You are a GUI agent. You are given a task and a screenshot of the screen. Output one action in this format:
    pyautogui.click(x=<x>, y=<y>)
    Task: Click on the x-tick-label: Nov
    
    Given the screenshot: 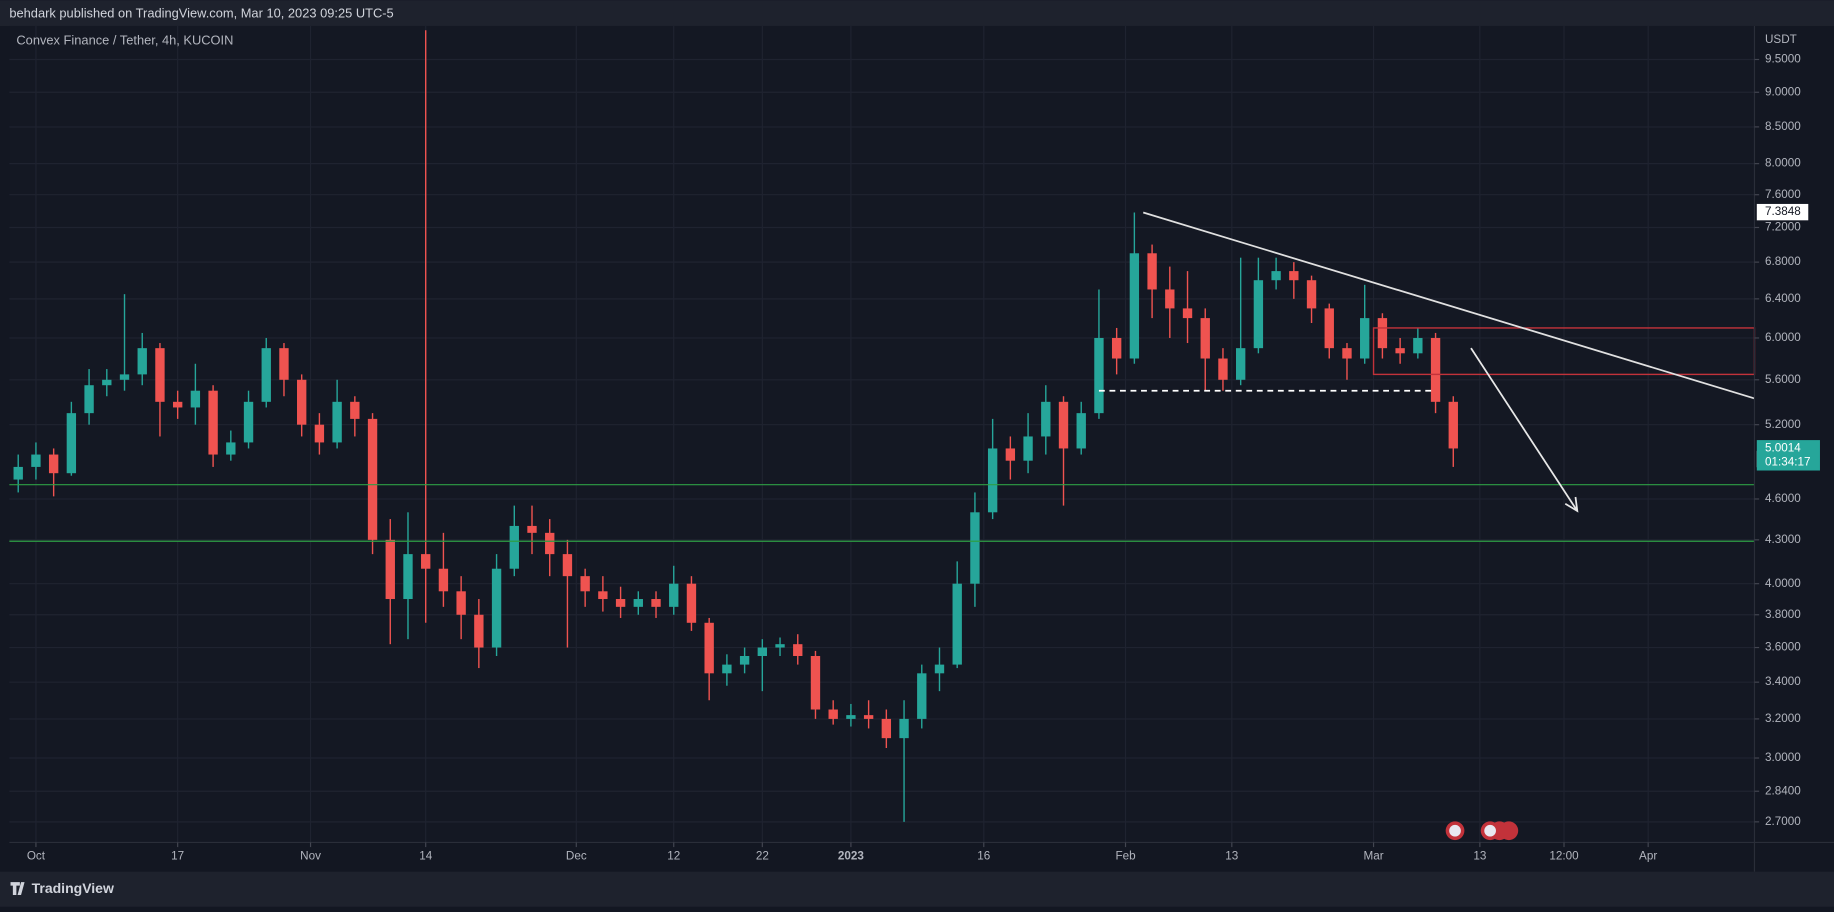 What is the action you would take?
    pyautogui.click(x=310, y=856)
    